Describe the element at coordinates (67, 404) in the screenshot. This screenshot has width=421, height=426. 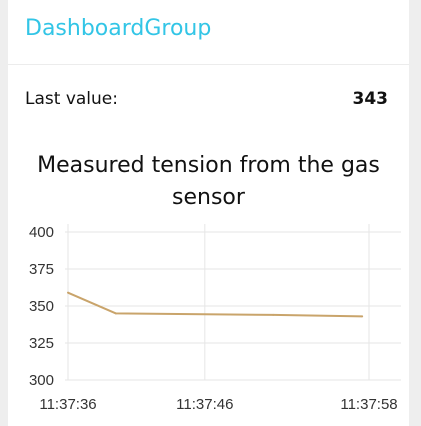
I see `x-tick-label: 11:37:36` at that location.